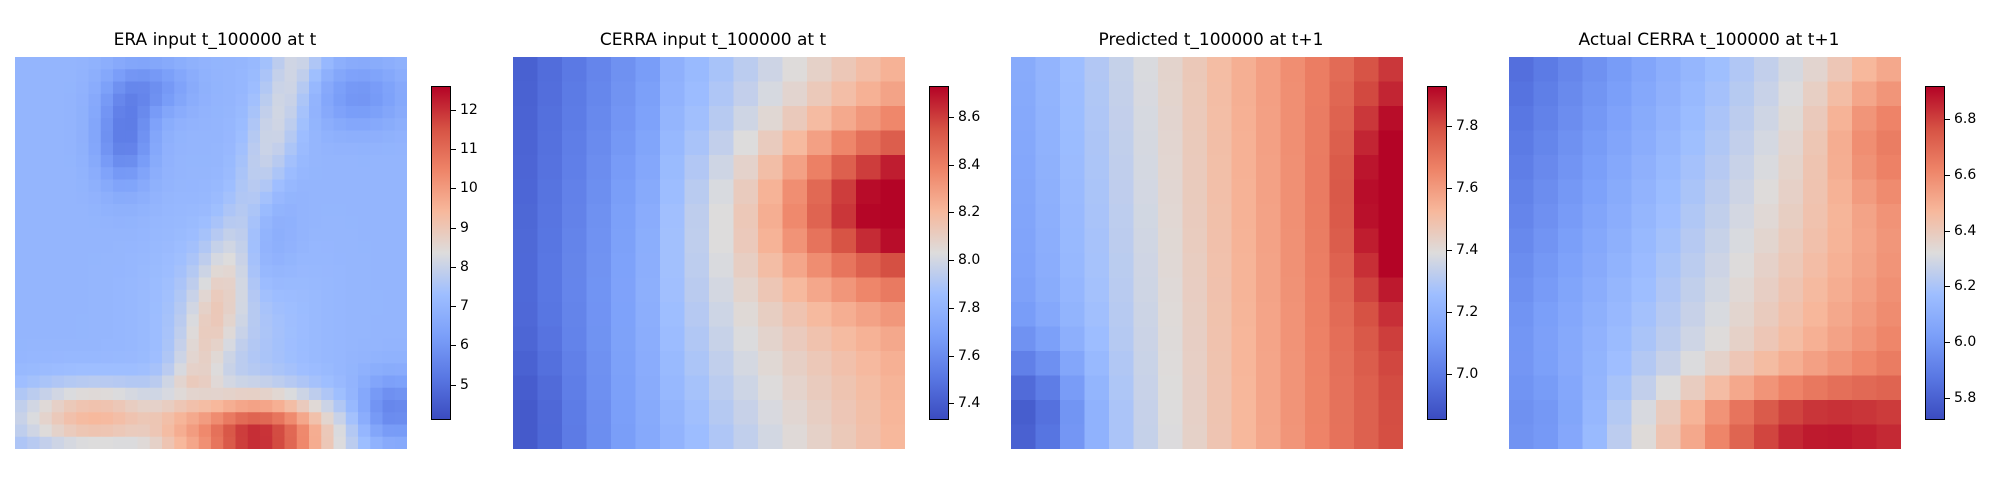 The image size is (2000, 500). I want to click on colorbar-tick-mark, so click(1449, 250).